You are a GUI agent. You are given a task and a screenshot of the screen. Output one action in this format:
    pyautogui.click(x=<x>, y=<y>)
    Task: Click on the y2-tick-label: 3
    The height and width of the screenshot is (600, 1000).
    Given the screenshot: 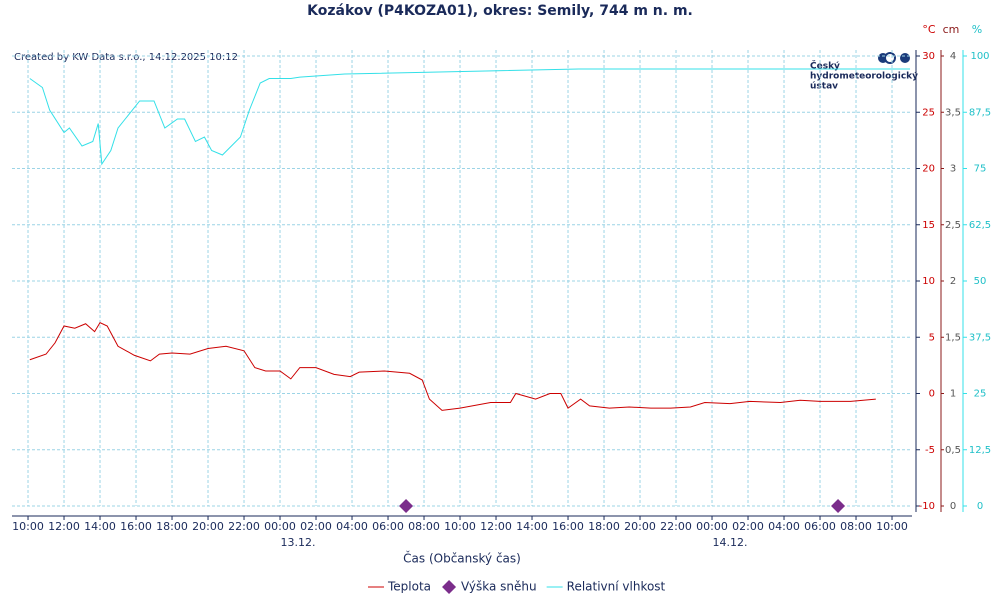 What is the action you would take?
    pyautogui.click(x=953, y=169)
    